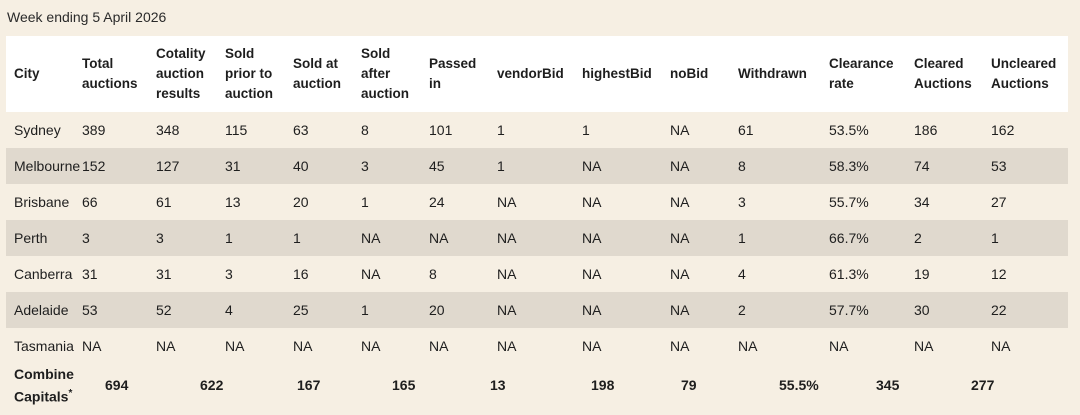 This screenshot has height=415, width=1080. I want to click on header-cell: Passed in, so click(455, 74).